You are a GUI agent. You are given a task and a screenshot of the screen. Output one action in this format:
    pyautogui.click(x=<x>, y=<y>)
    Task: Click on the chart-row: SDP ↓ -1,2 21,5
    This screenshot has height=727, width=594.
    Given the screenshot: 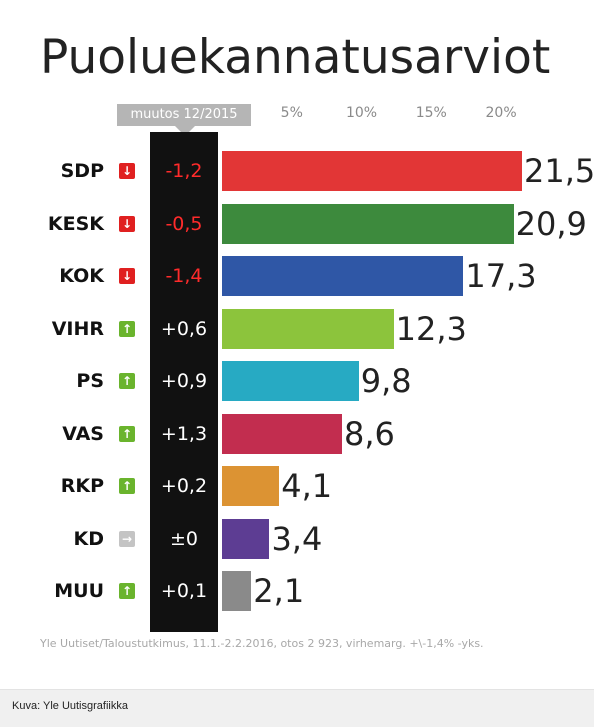 What is the action you would take?
    pyautogui.click(x=297, y=171)
    